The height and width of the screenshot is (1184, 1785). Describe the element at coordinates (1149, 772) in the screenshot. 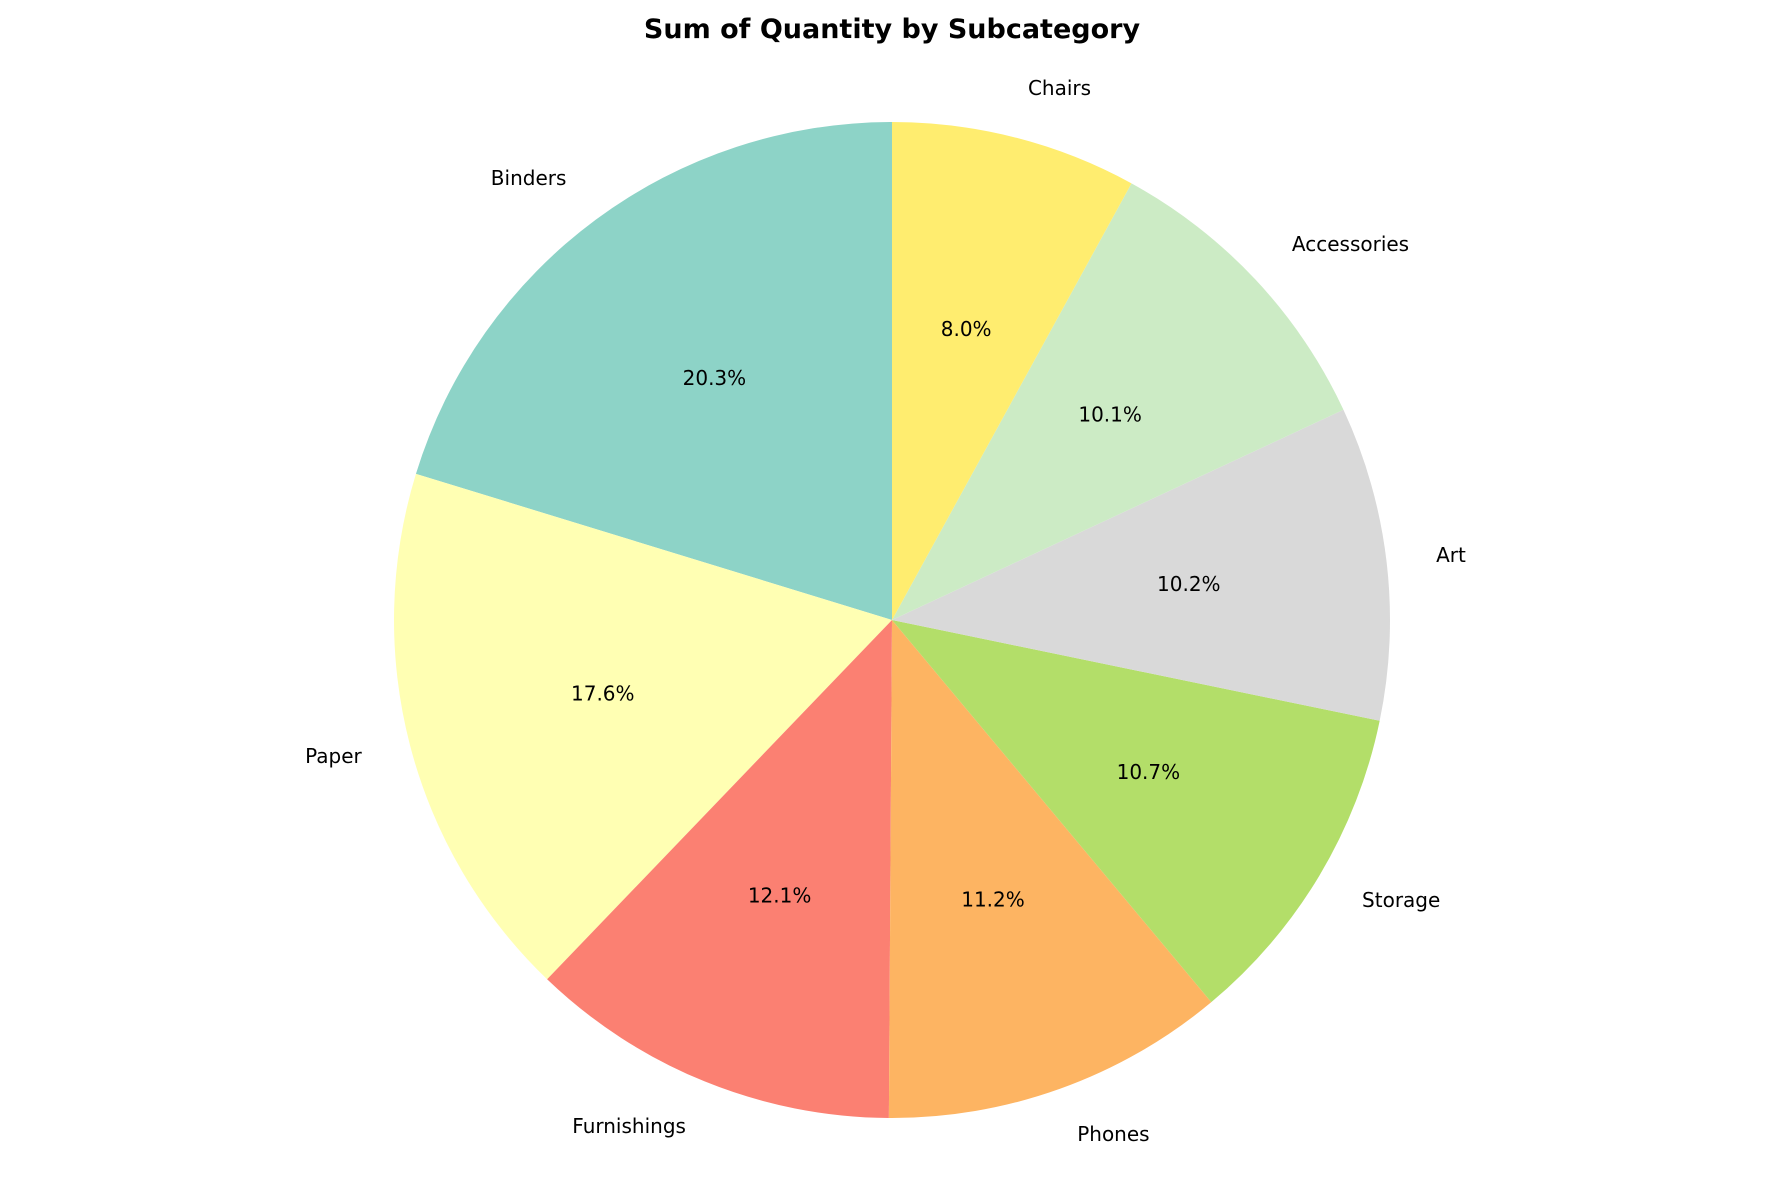

I see `pct-label-storage: 10.7%` at that location.